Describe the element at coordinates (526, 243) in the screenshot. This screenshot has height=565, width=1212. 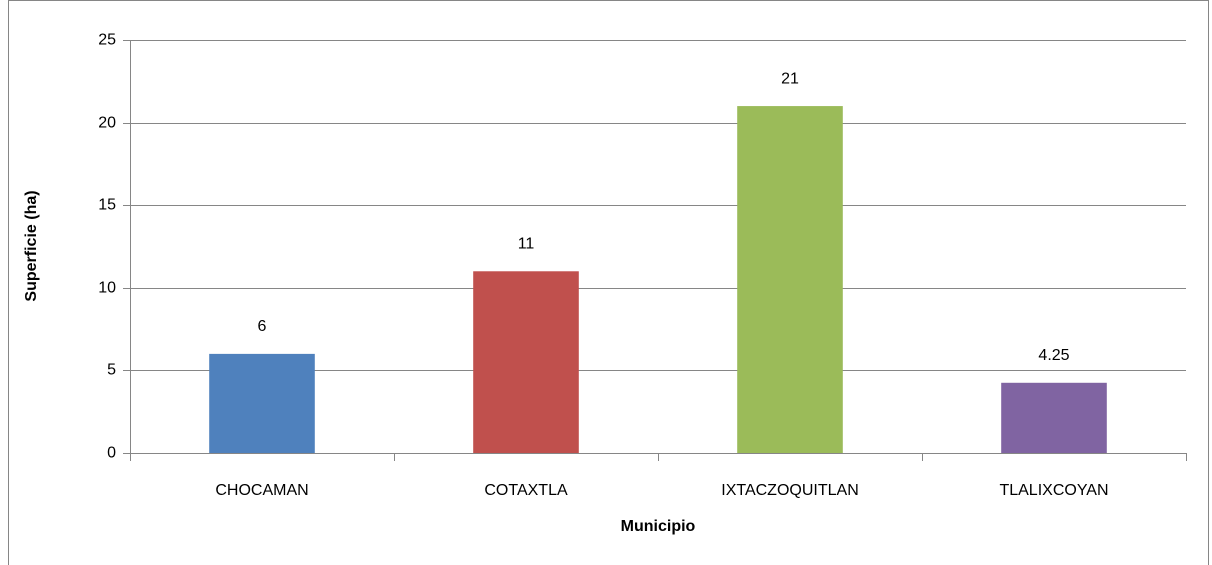
I see `data-label: 11` at that location.